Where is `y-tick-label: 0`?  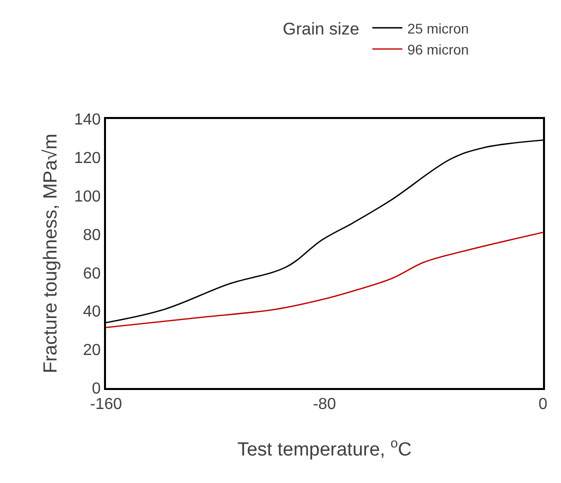
y-tick-label: 0 is located at coordinates (96, 389).